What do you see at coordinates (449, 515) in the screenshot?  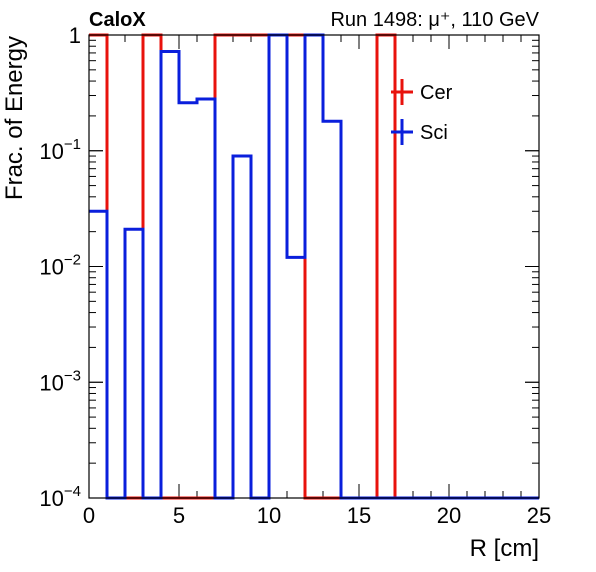 I see `x-tick-label: 20` at bounding box center [449, 515].